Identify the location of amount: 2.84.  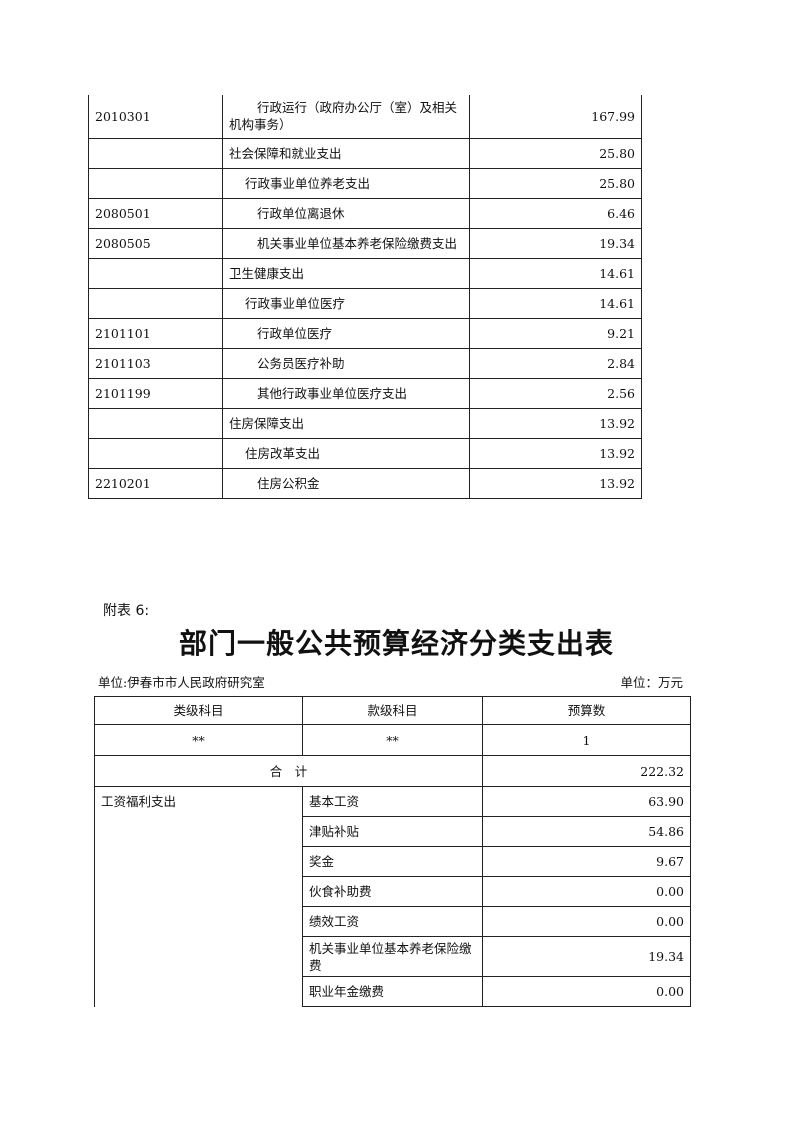
(555, 363).